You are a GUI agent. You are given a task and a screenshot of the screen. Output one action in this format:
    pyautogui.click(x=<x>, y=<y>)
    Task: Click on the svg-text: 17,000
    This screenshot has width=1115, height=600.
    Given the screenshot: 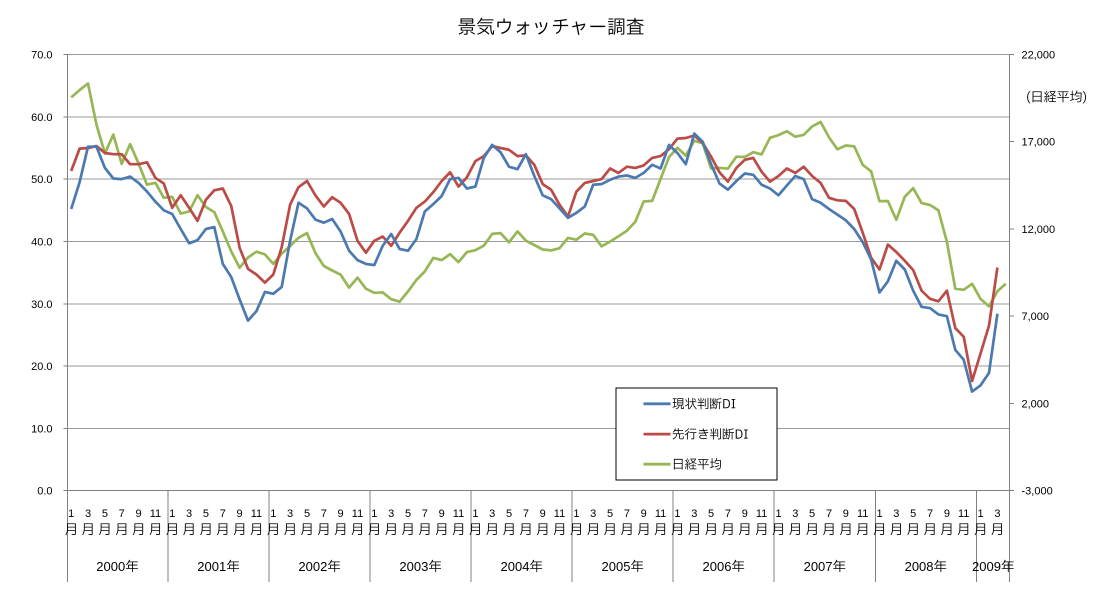 What is the action you would take?
    pyautogui.click(x=1039, y=143)
    